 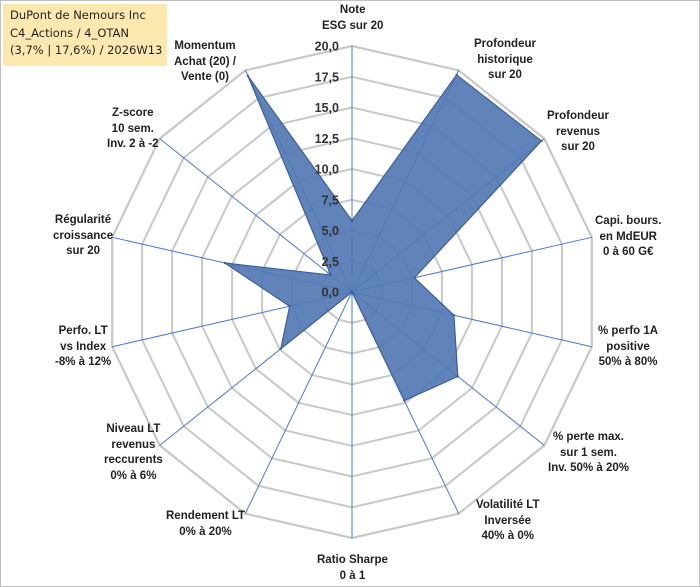 I want to click on axis-label-12-line-2: croissance, so click(x=83, y=235).